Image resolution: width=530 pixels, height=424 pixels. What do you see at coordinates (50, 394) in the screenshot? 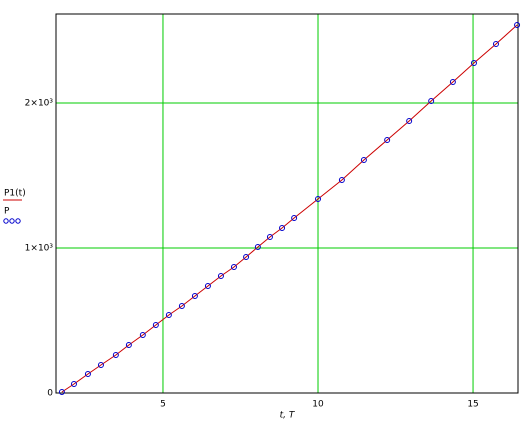
I see `y-tick-label: 0` at bounding box center [50, 394].